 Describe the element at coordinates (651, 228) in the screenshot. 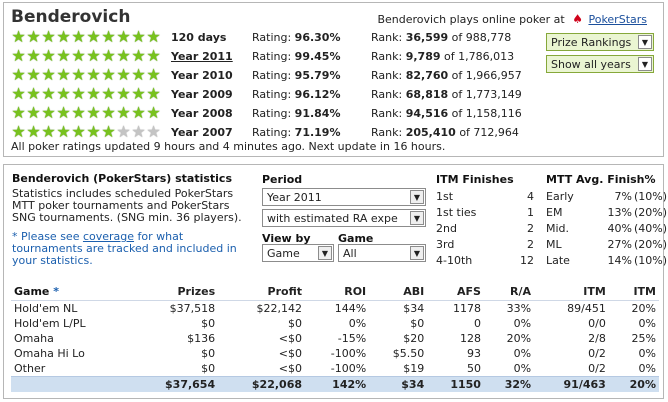

I see `mtt-stage-target: (40%)` at that location.